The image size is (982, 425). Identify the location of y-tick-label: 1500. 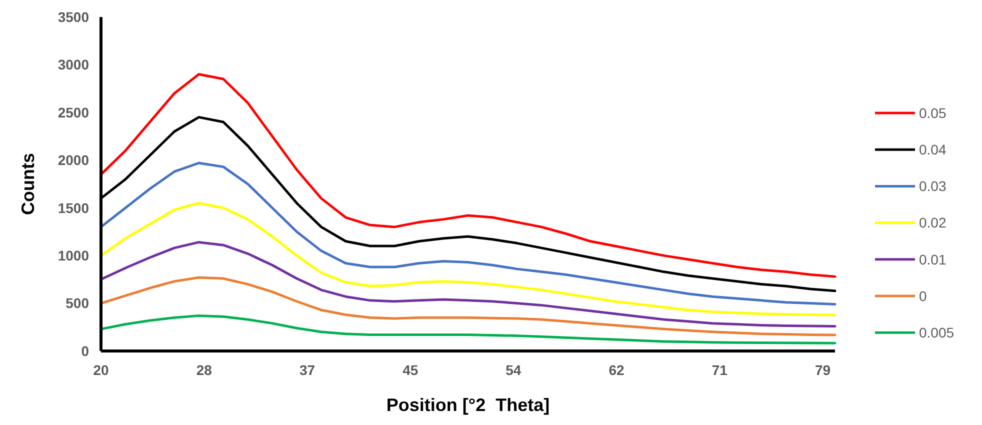
(74, 208).